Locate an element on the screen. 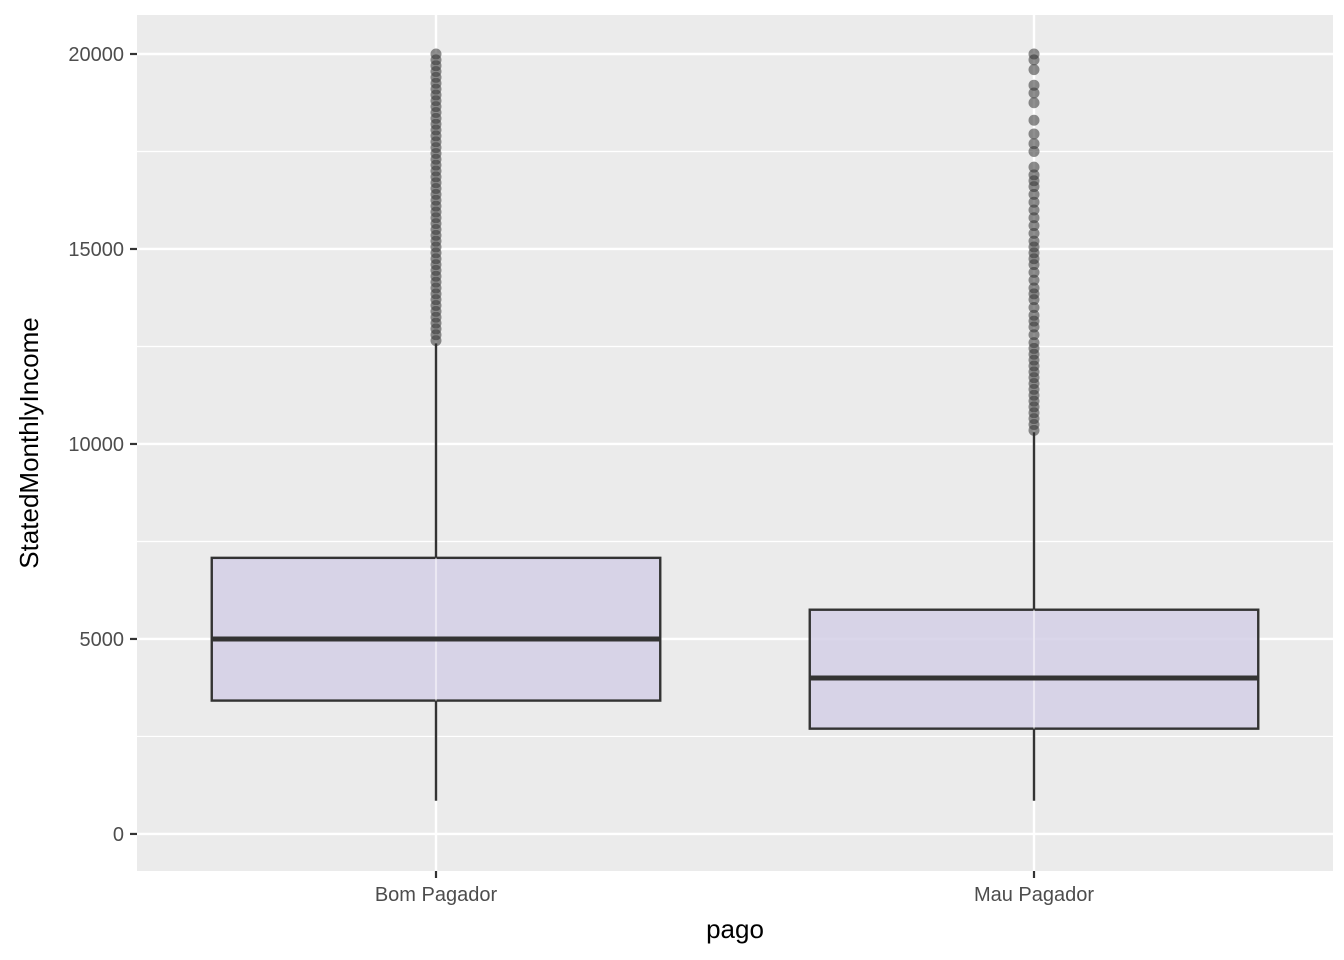 The image size is (1344, 960). y-tick-label: 20000 is located at coordinates (96, 55).